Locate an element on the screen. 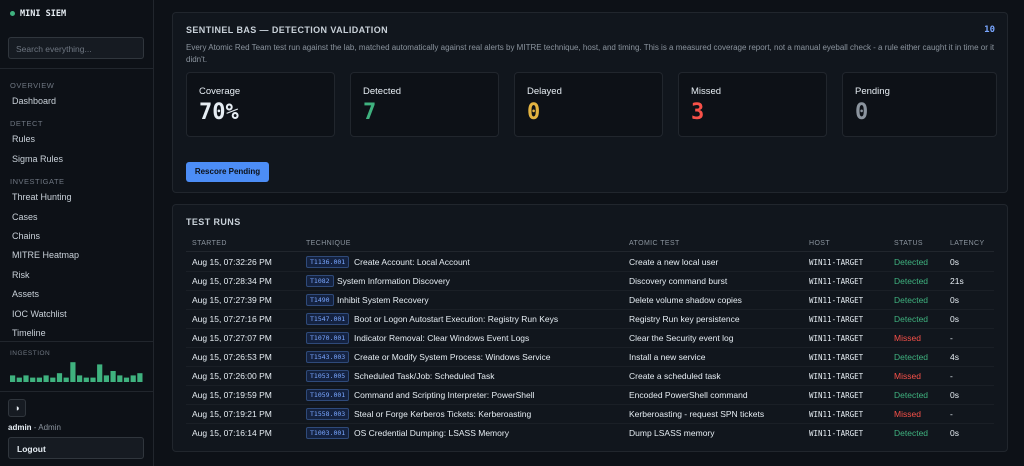 The width and height of the screenshot is (1024, 466). nav-item: IOC Watchlist is located at coordinates (39, 313).